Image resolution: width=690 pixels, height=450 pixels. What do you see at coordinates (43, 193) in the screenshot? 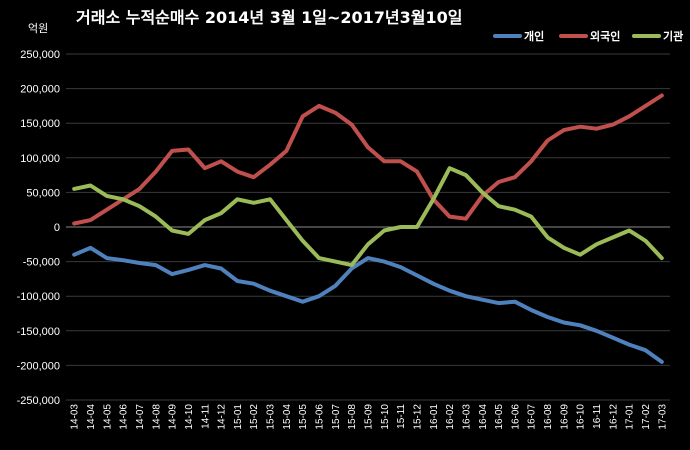
I see `y-tick-label: 50,000` at bounding box center [43, 193].